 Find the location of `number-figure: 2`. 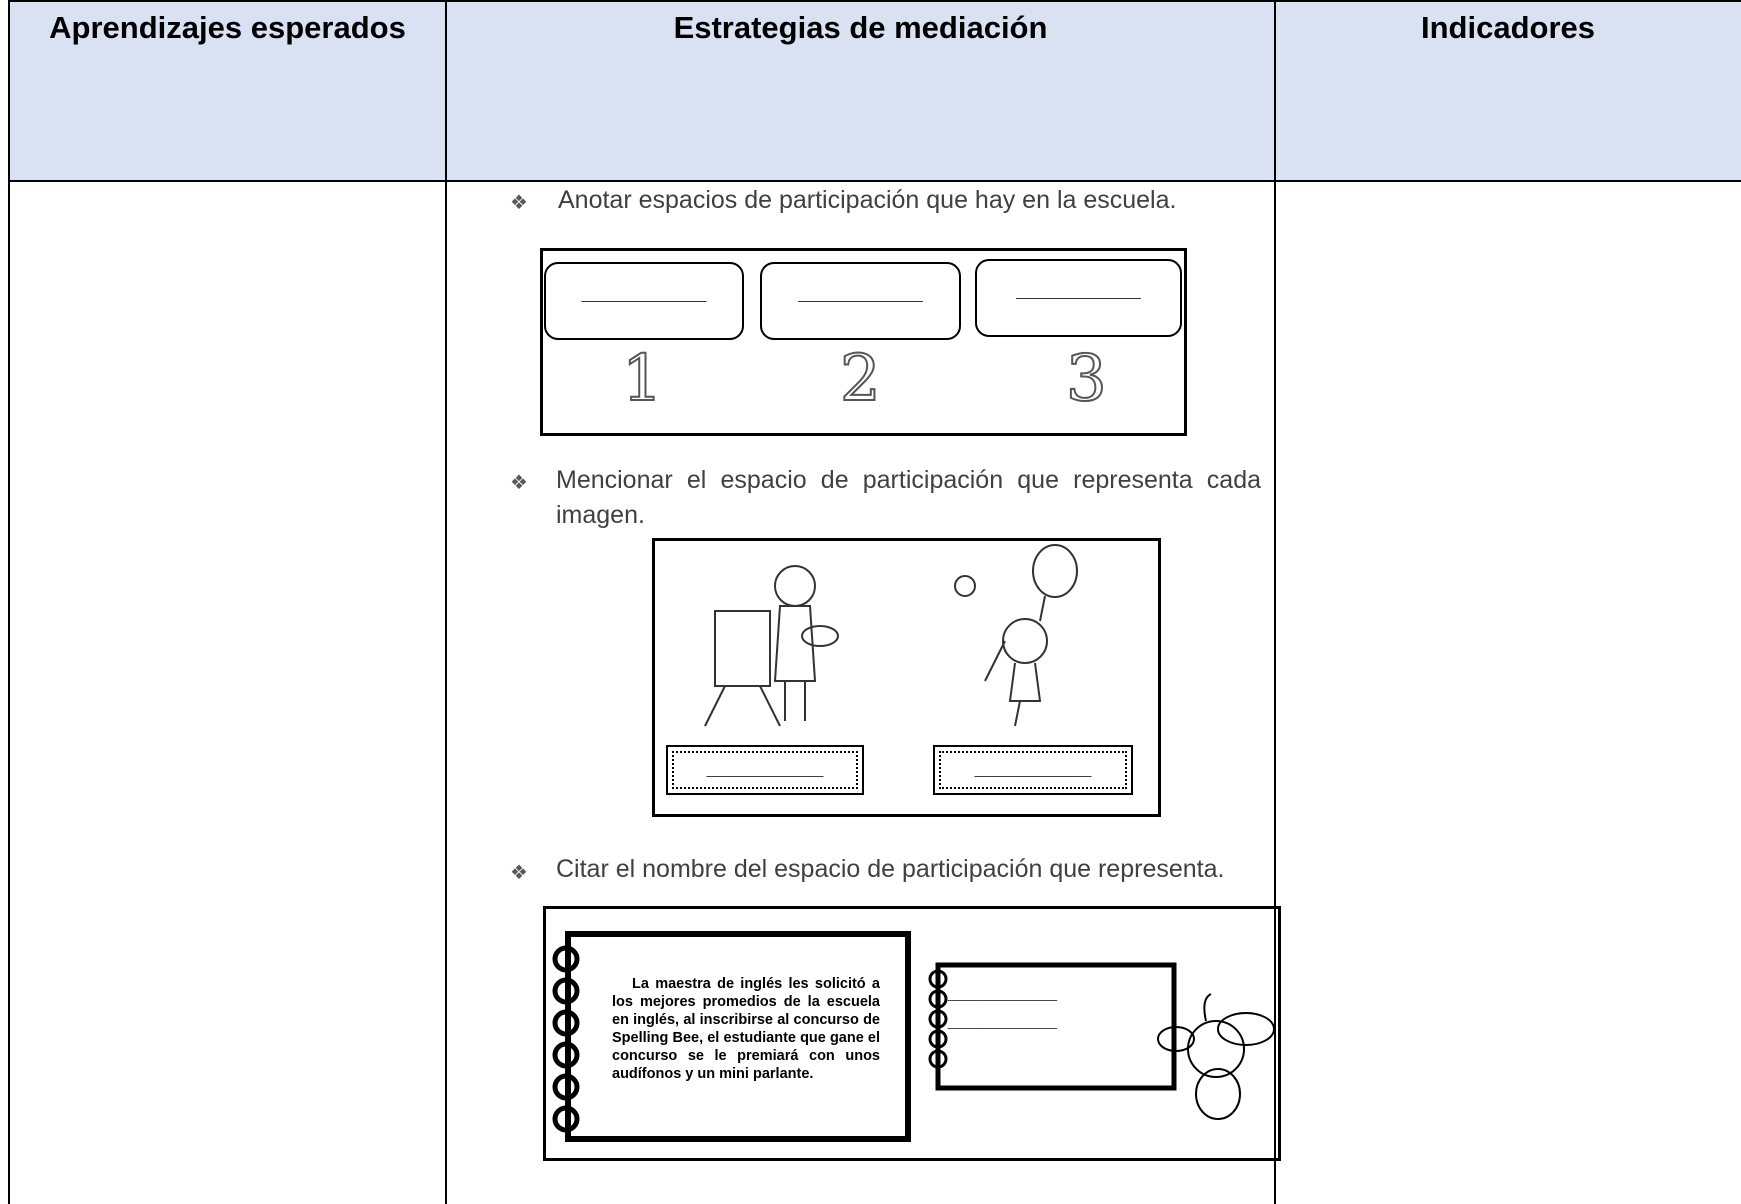

number-figure: 2 is located at coordinates (860, 379).